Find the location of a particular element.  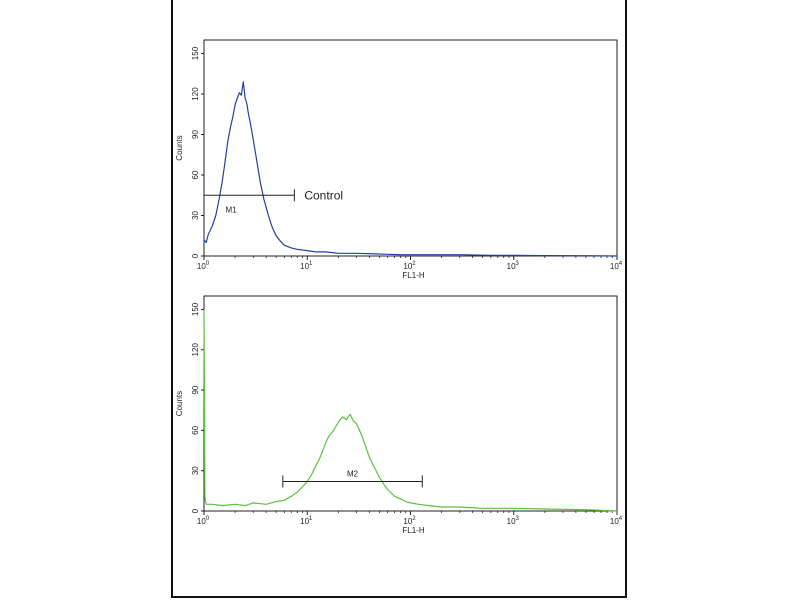

control-annotation: Control is located at coordinates (323, 195).